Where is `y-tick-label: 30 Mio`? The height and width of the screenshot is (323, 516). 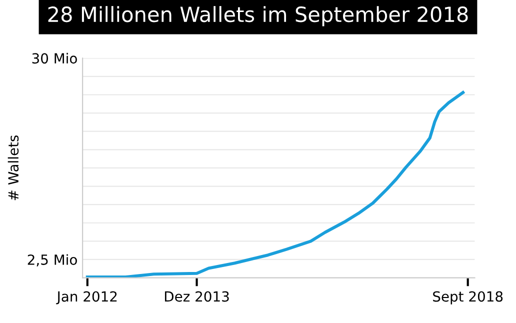 y-tick-label: 30 Mio is located at coordinates (54, 58).